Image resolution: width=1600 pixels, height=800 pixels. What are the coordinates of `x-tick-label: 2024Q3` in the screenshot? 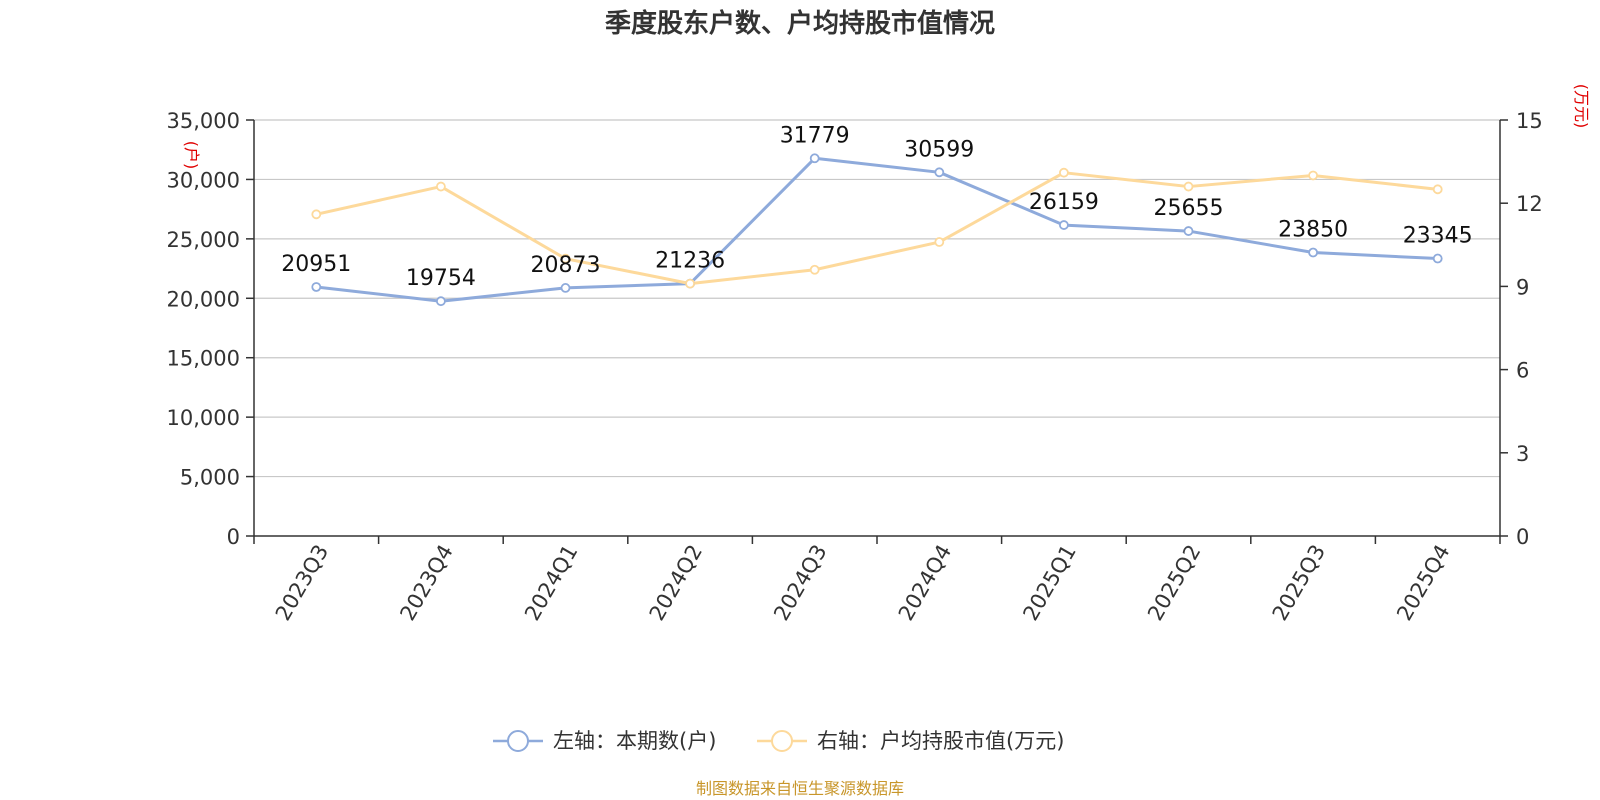 It's located at (800, 583).